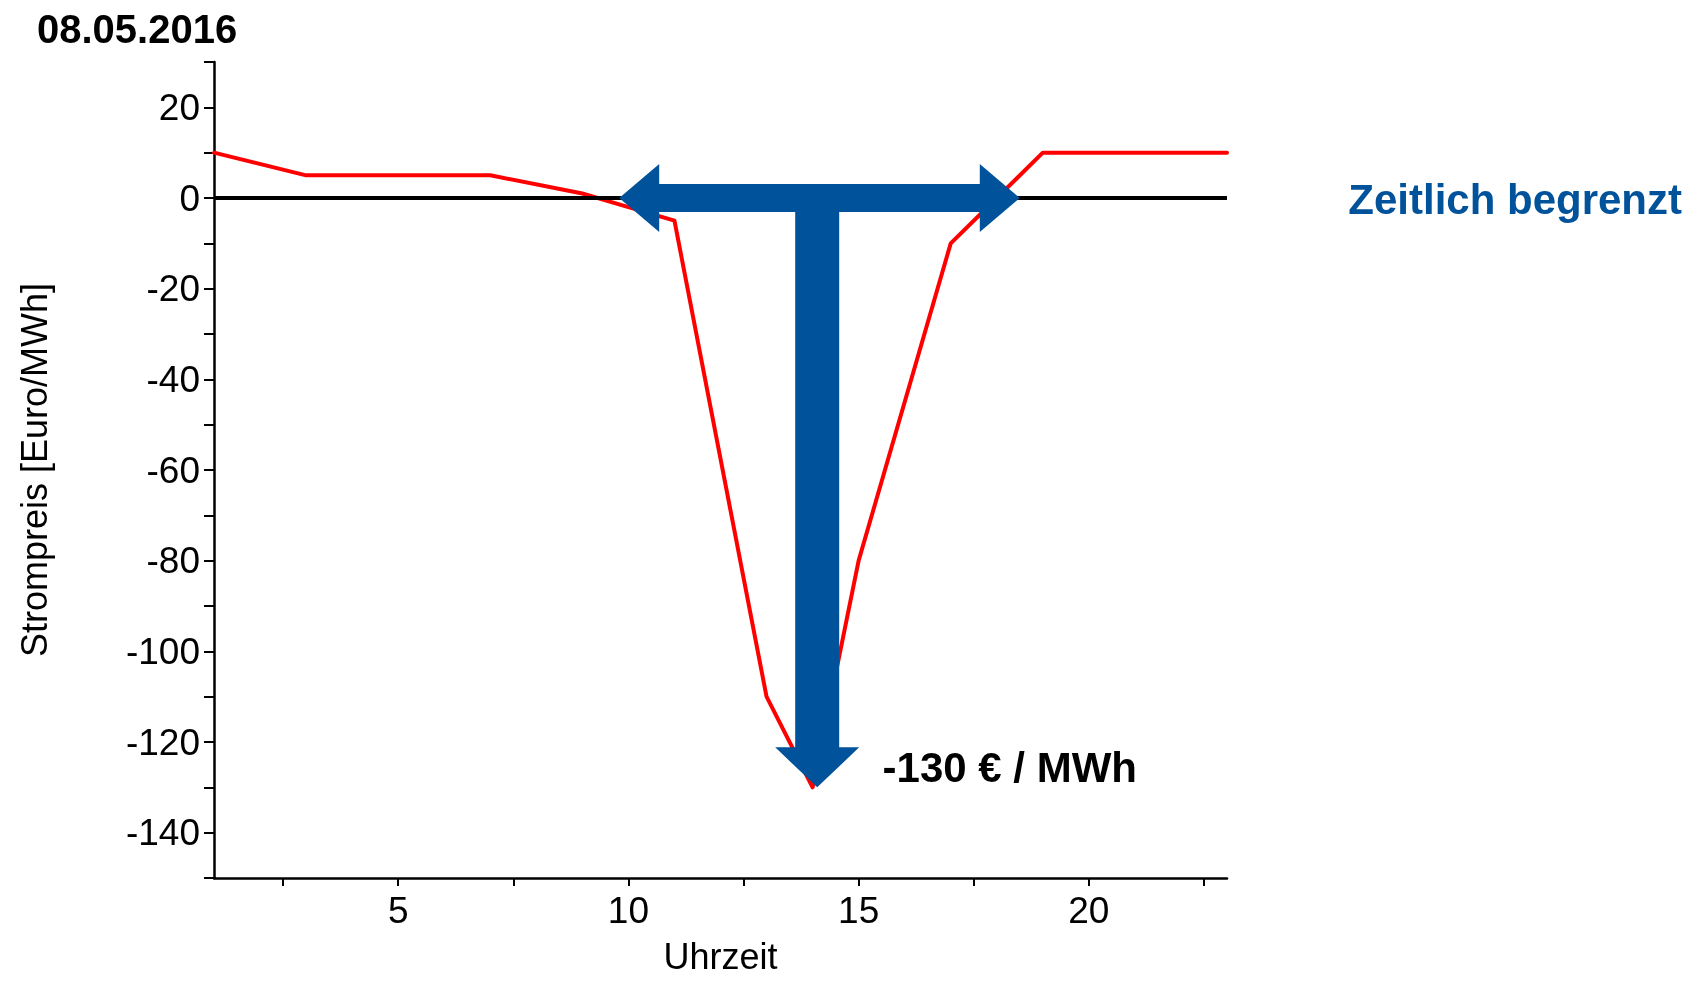 This screenshot has width=1700, height=993. What do you see at coordinates (1089, 910) in the screenshot?
I see `x-tick-label: 20` at bounding box center [1089, 910].